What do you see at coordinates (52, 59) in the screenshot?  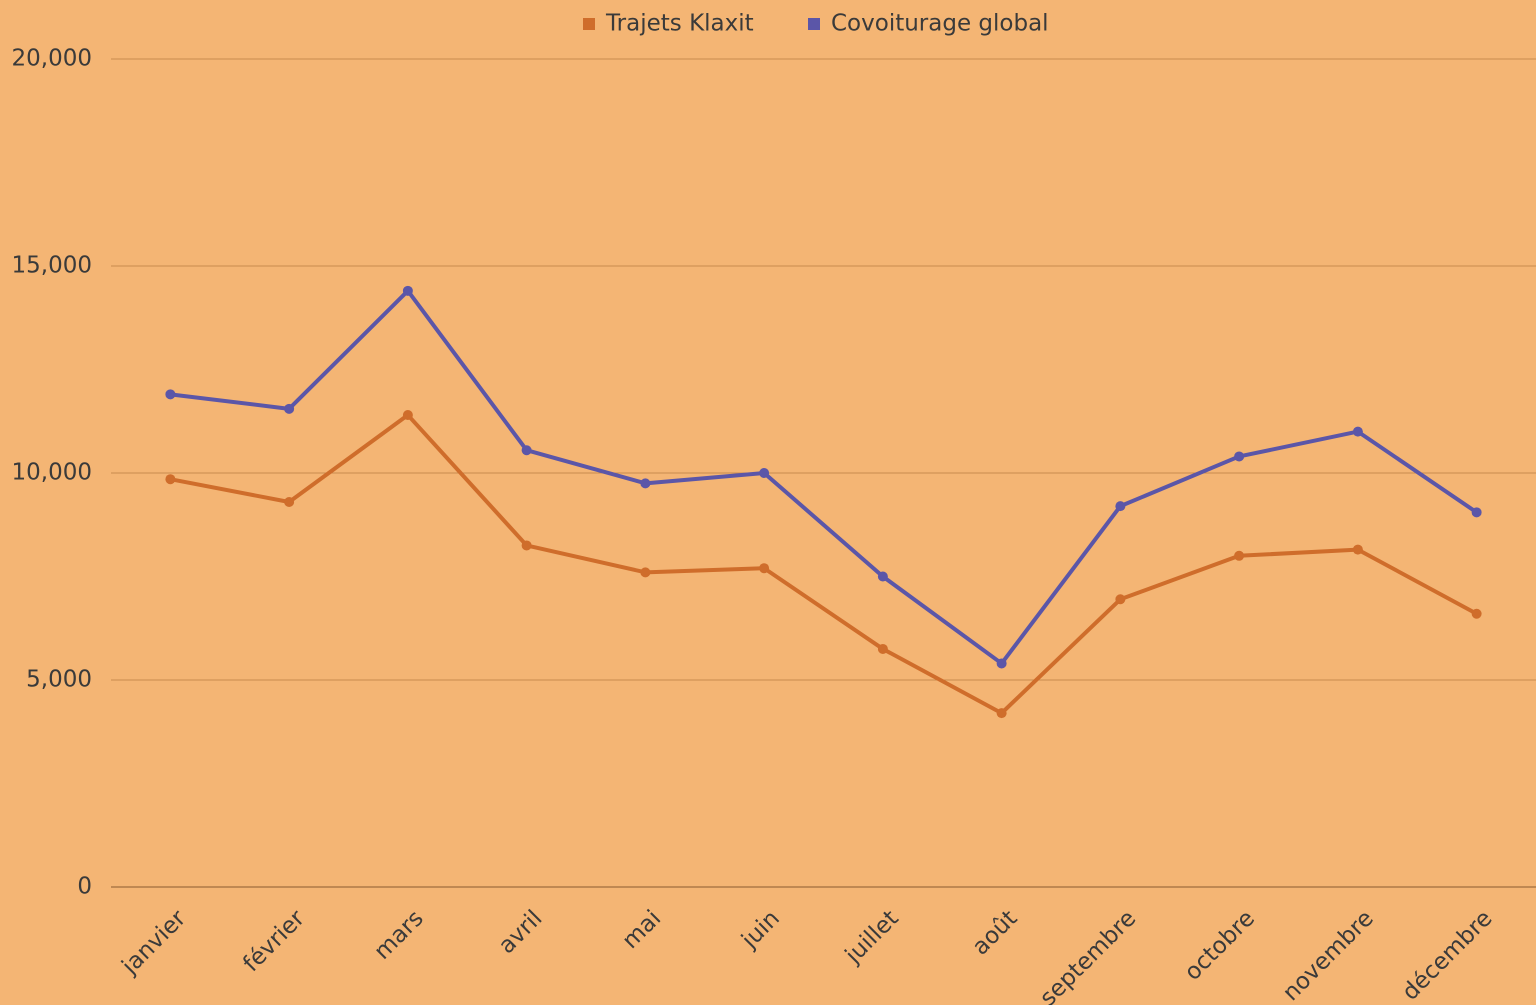 I see `y-tick-label: 20,000` at bounding box center [52, 59].